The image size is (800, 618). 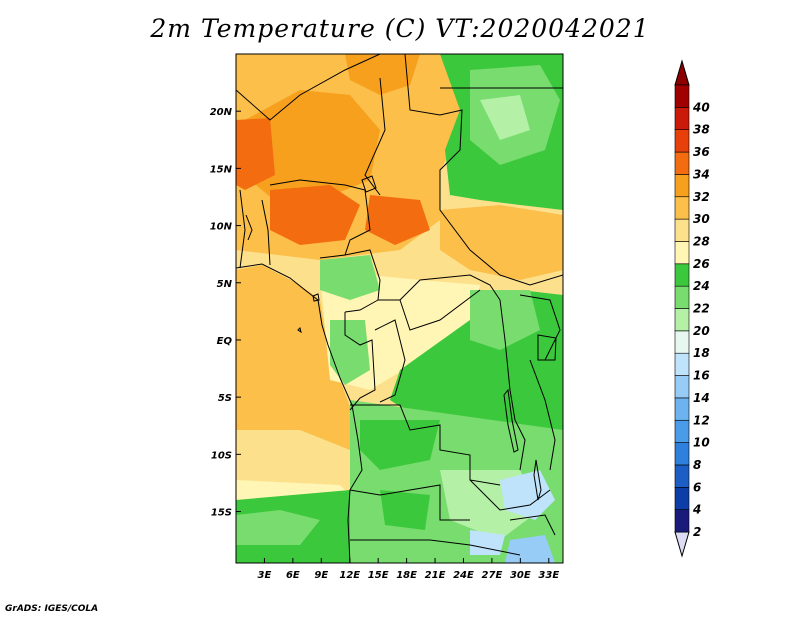 What do you see at coordinates (701, 197) in the screenshot?
I see `colorbar-label: 32` at bounding box center [701, 197].